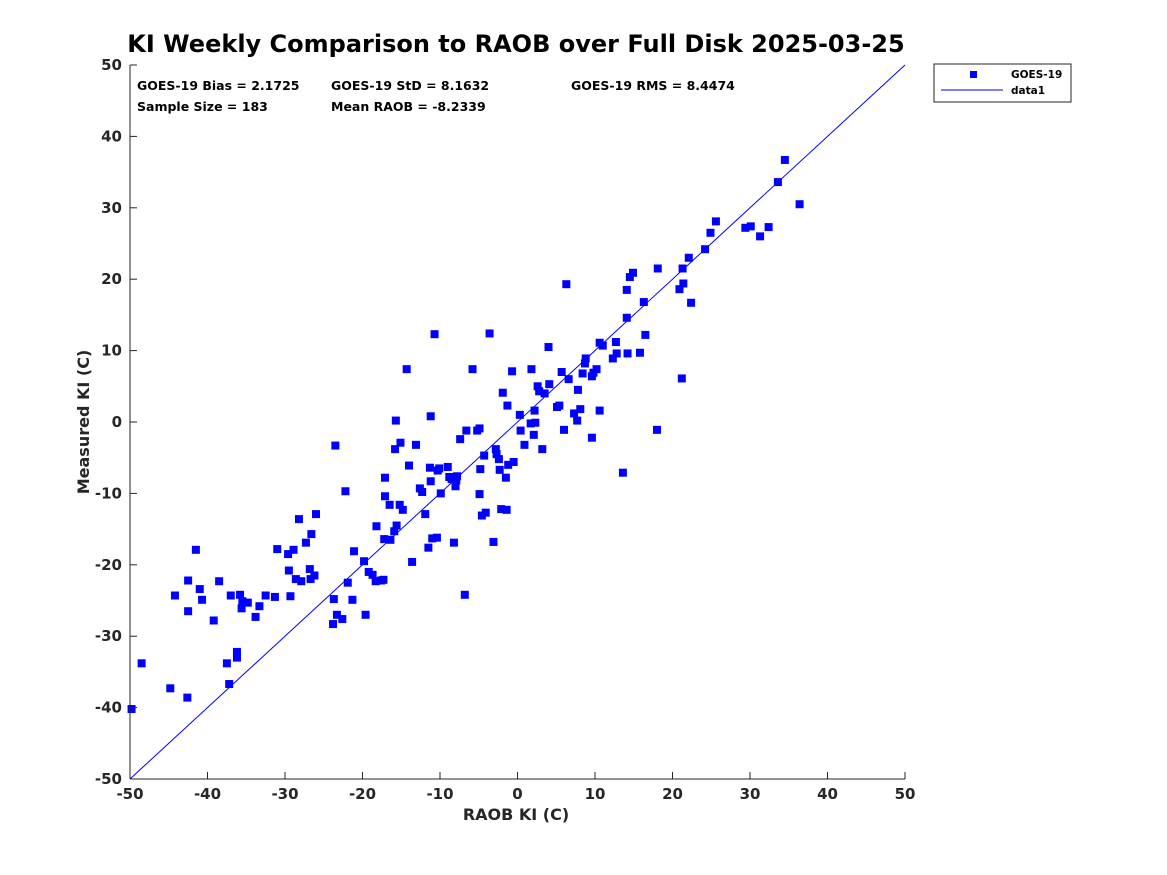  I want to click on y-tick-label: 50, so click(111, 65).